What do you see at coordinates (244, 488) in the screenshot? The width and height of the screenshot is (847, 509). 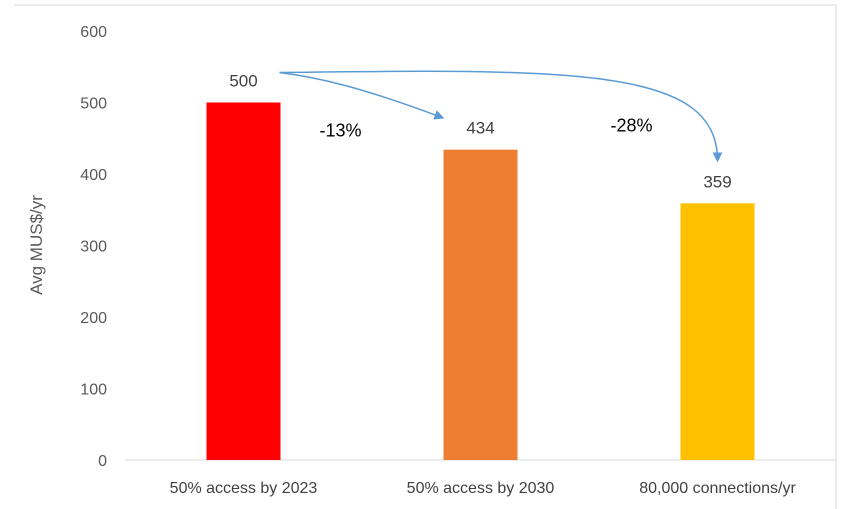 I see `x-category-label: 50% access by 2023` at bounding box center [244, 488].